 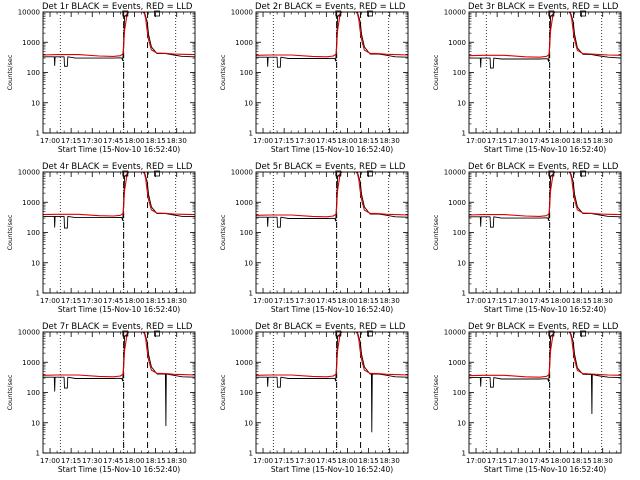 What do you see at coordinates (330, 167) in the screenshot?
I see `chart-title: Det 5r BLACK = Events, RED = LLD` at bounding box center [330, 167].